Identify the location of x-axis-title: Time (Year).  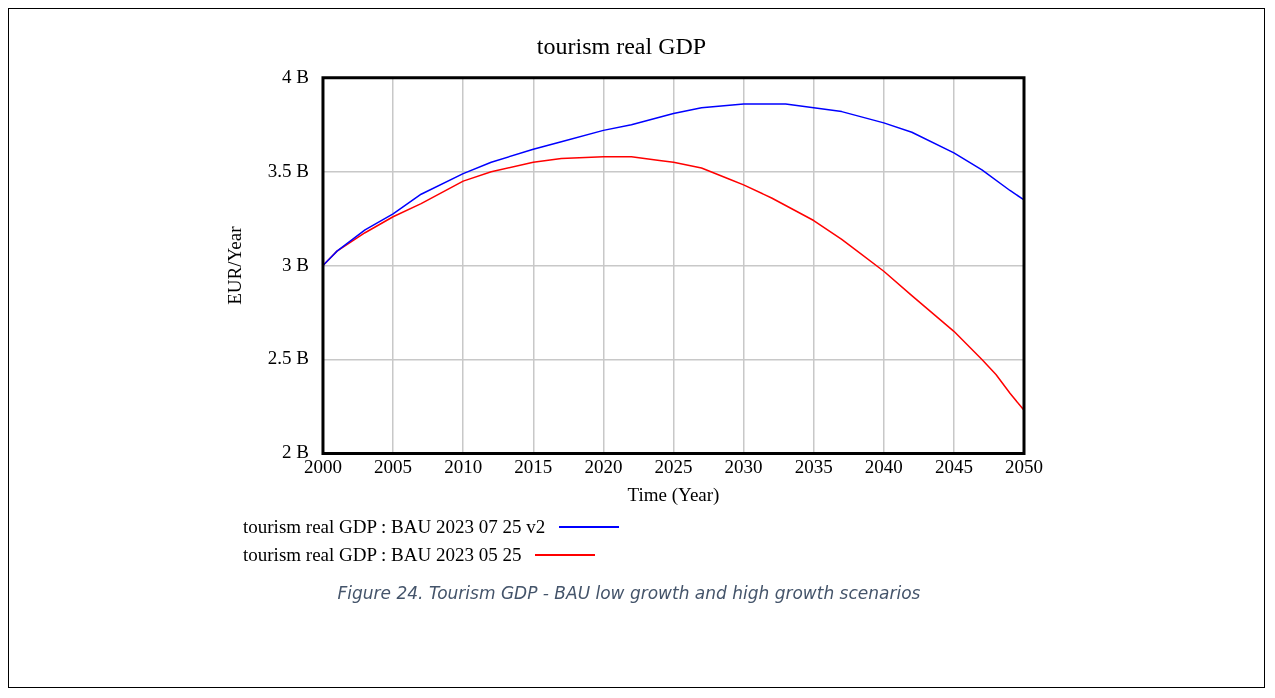
(673, 494).